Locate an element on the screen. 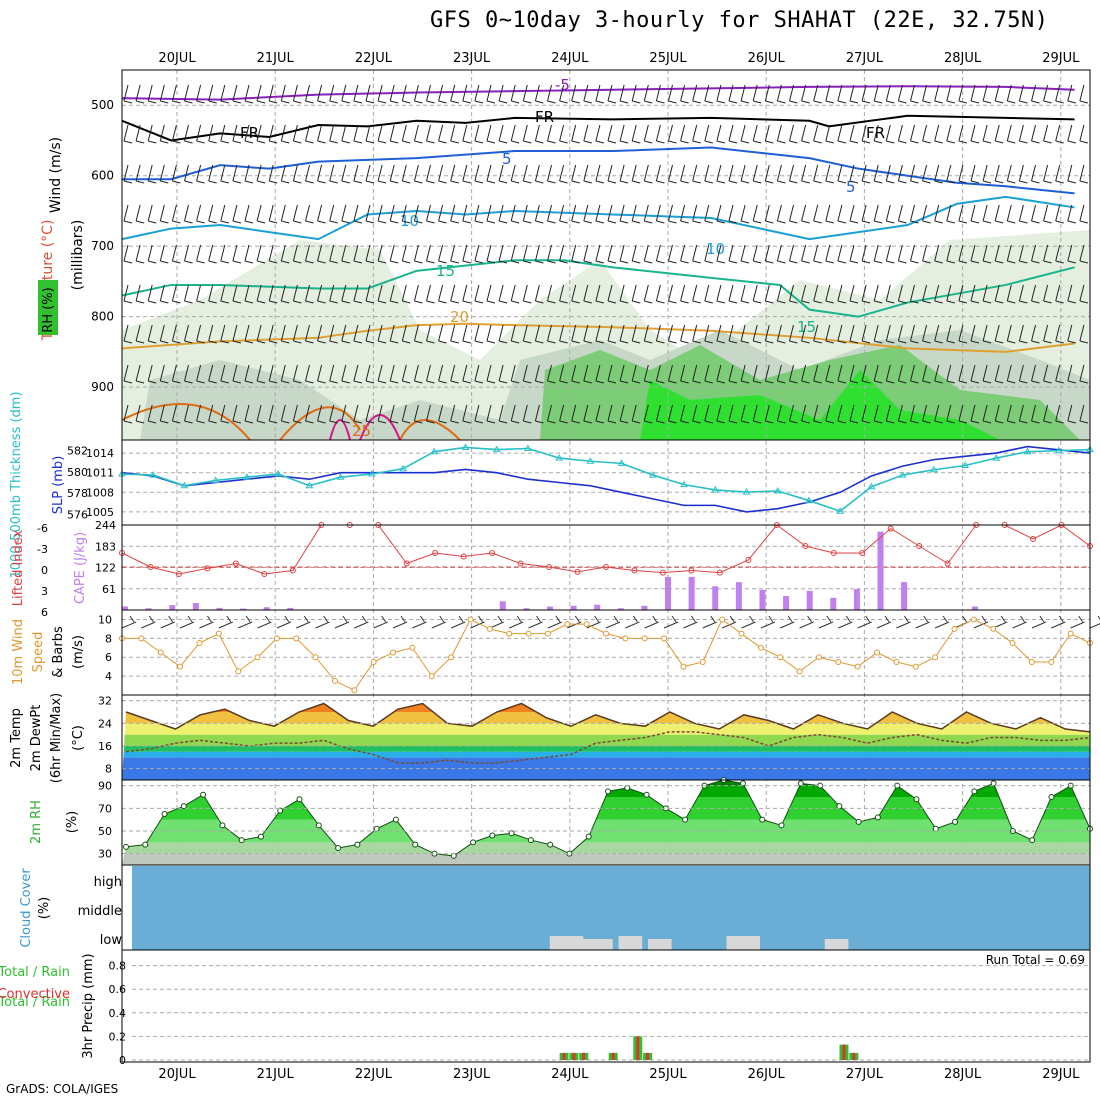  legend-total: Total / Rain is located at coordinates (35, 1002).